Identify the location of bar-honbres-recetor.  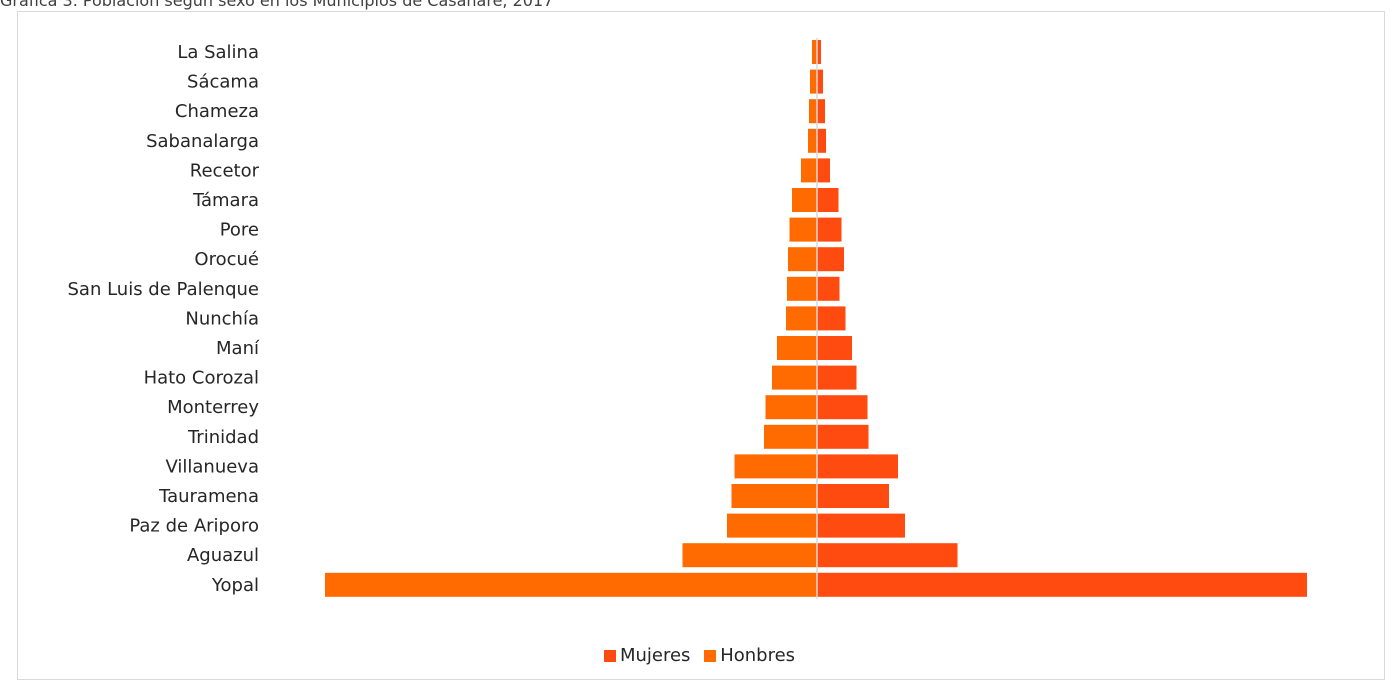
(809, 170).